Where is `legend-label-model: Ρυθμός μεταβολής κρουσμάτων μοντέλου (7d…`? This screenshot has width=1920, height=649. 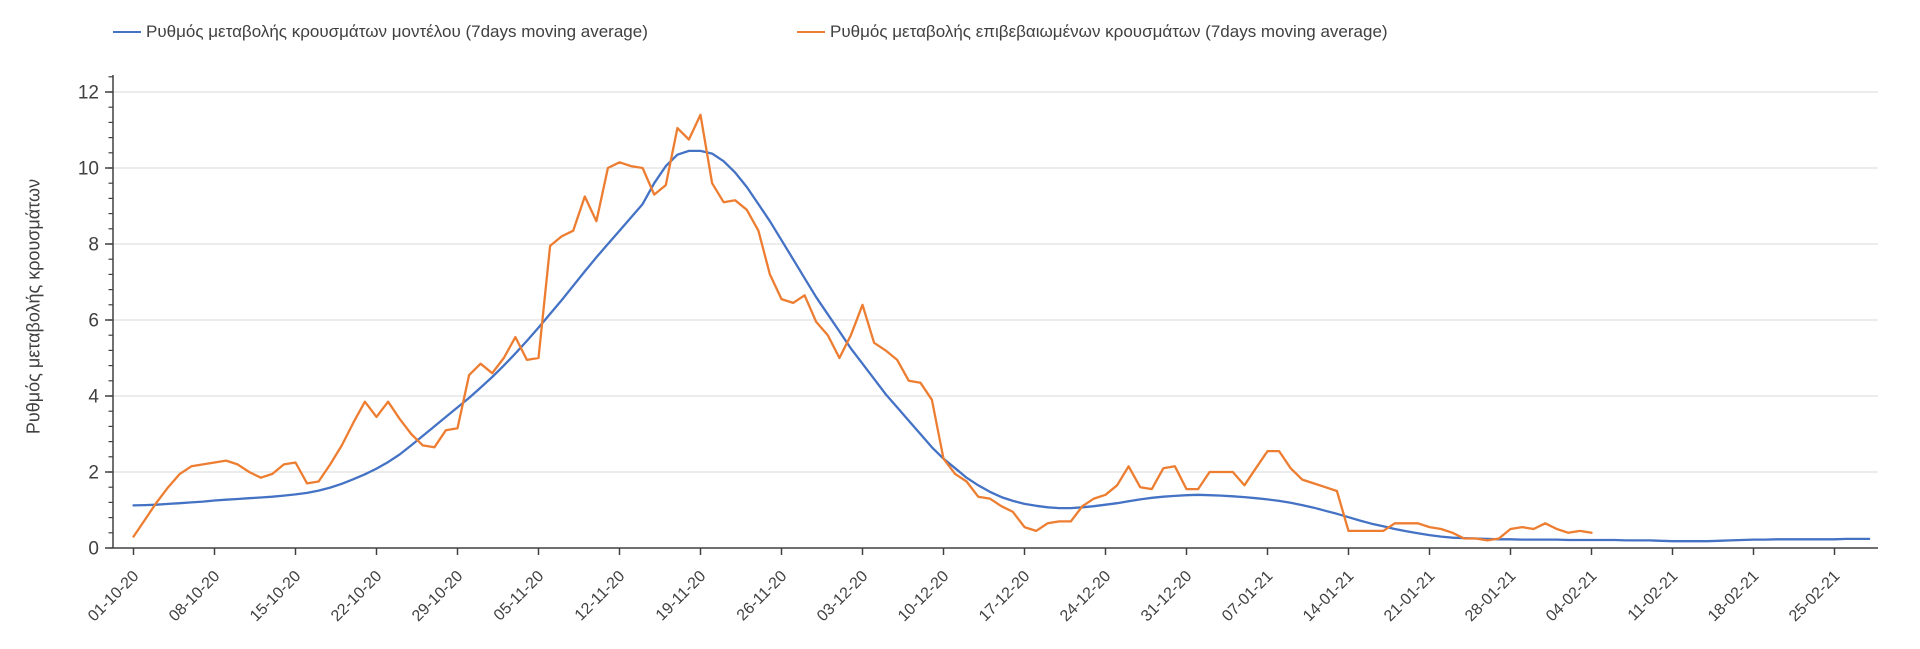 legend-label-model: Ρυθμός μεταβολής κρουσμάτων μοντέλου (7d… is located at coordinates (397, 31).